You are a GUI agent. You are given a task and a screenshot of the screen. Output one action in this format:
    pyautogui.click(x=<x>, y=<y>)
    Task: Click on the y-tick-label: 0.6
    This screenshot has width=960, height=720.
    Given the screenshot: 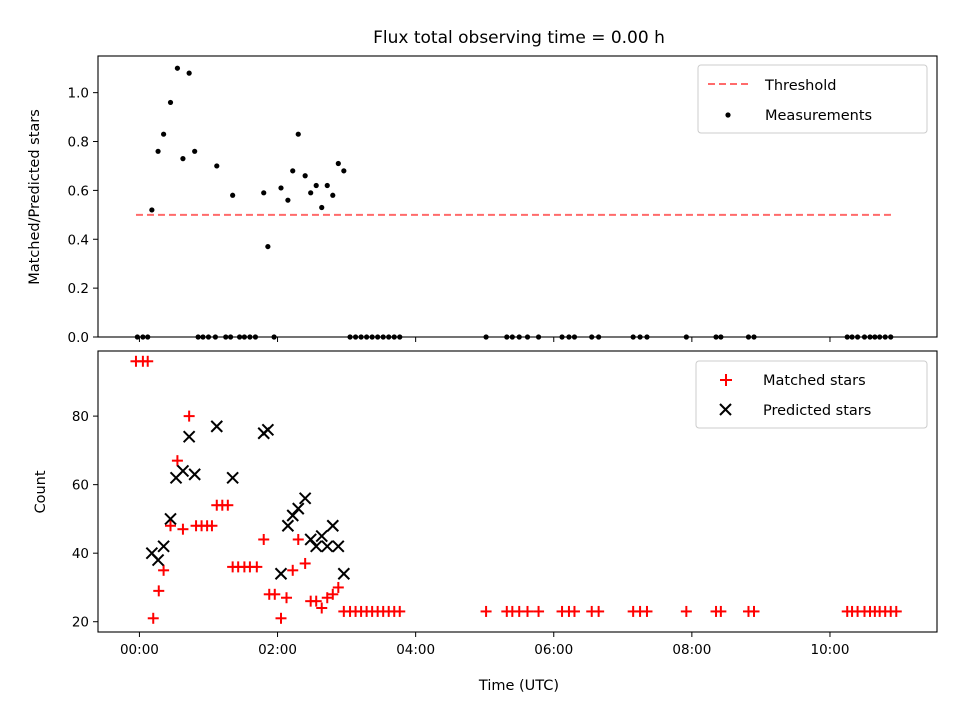 What is the action you would take?
    pyautogui.click(x=78, y=191)
    